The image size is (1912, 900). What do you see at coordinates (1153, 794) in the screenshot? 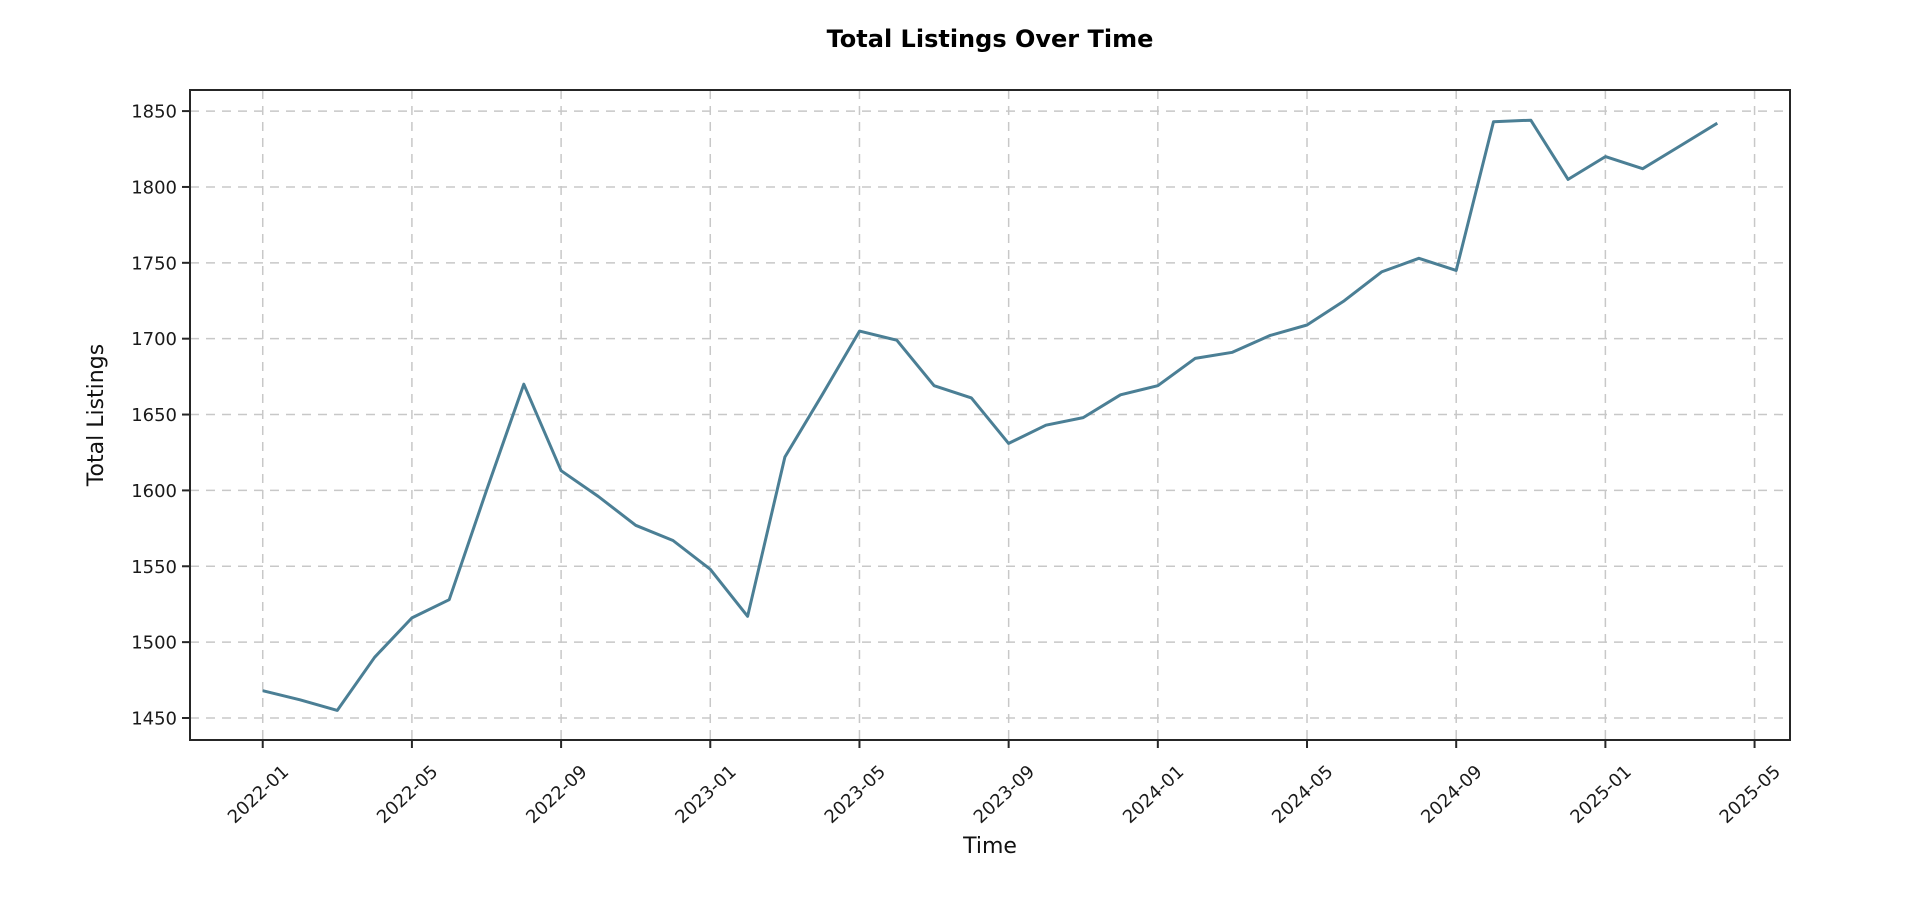
I see `x-tick-label: 2024-01` at bounding box center [1153, 794].